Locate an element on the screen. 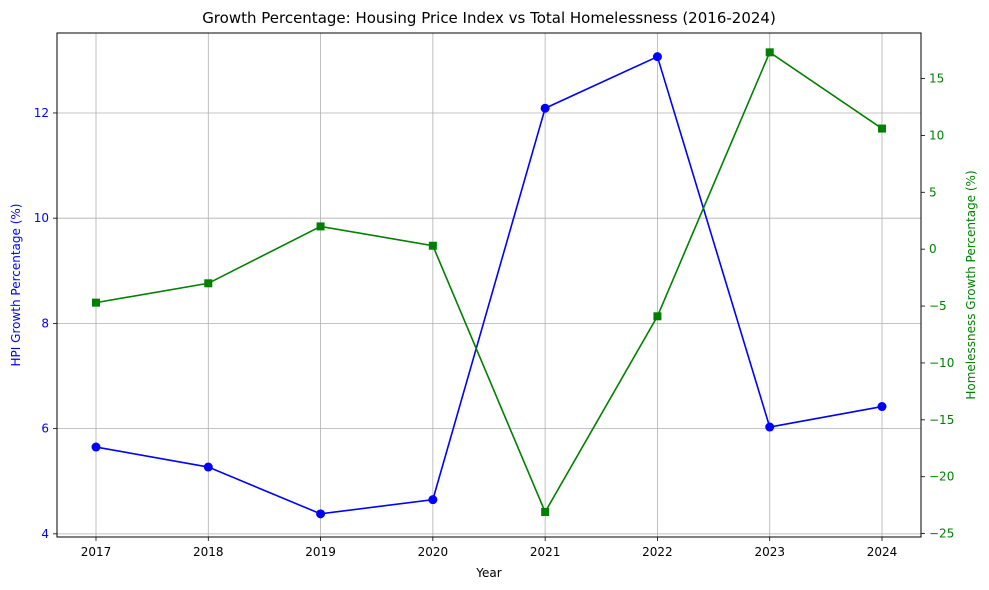  y-tick-label-right: 10 is located at coordinates (936, 135).